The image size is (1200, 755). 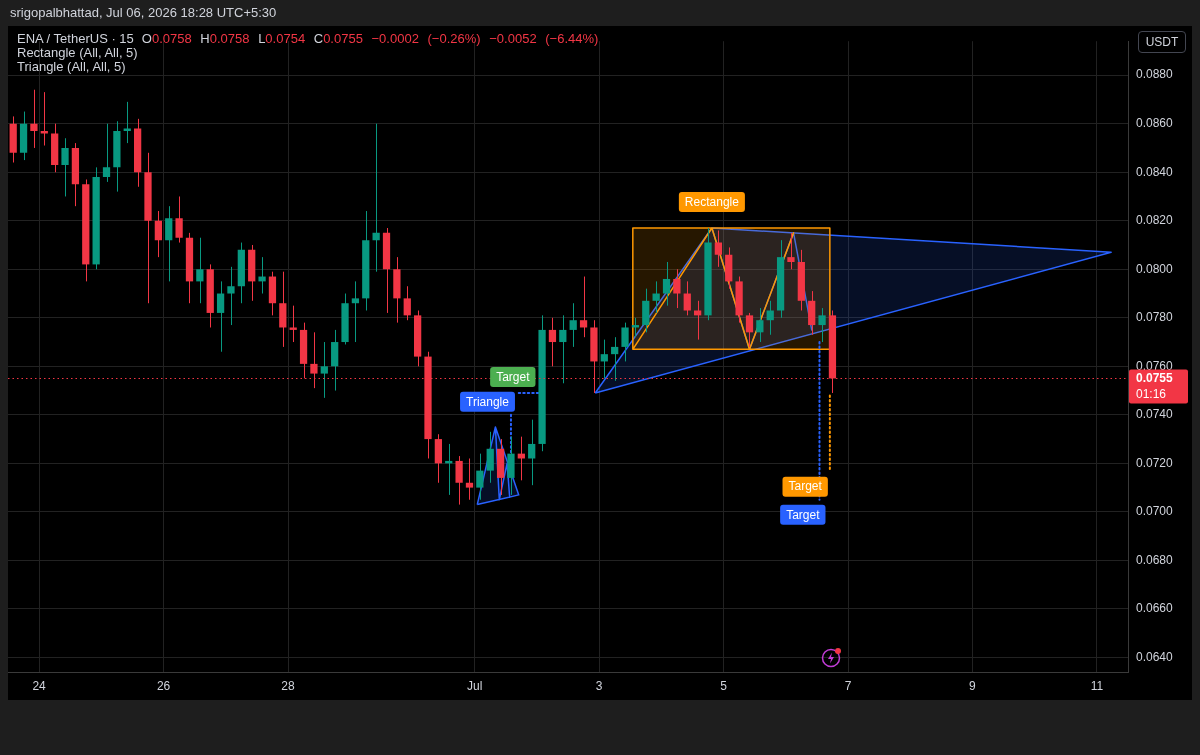 I want to click on y-tick-label: 0.0800, so click(x=1155, y=268).